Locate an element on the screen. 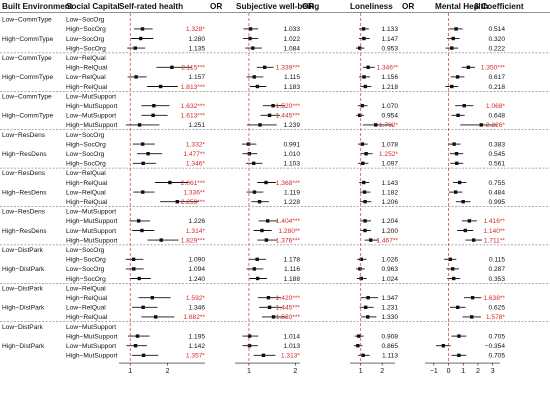  social-capital-label: High−MutSupport is located at coordinates (92, 336).